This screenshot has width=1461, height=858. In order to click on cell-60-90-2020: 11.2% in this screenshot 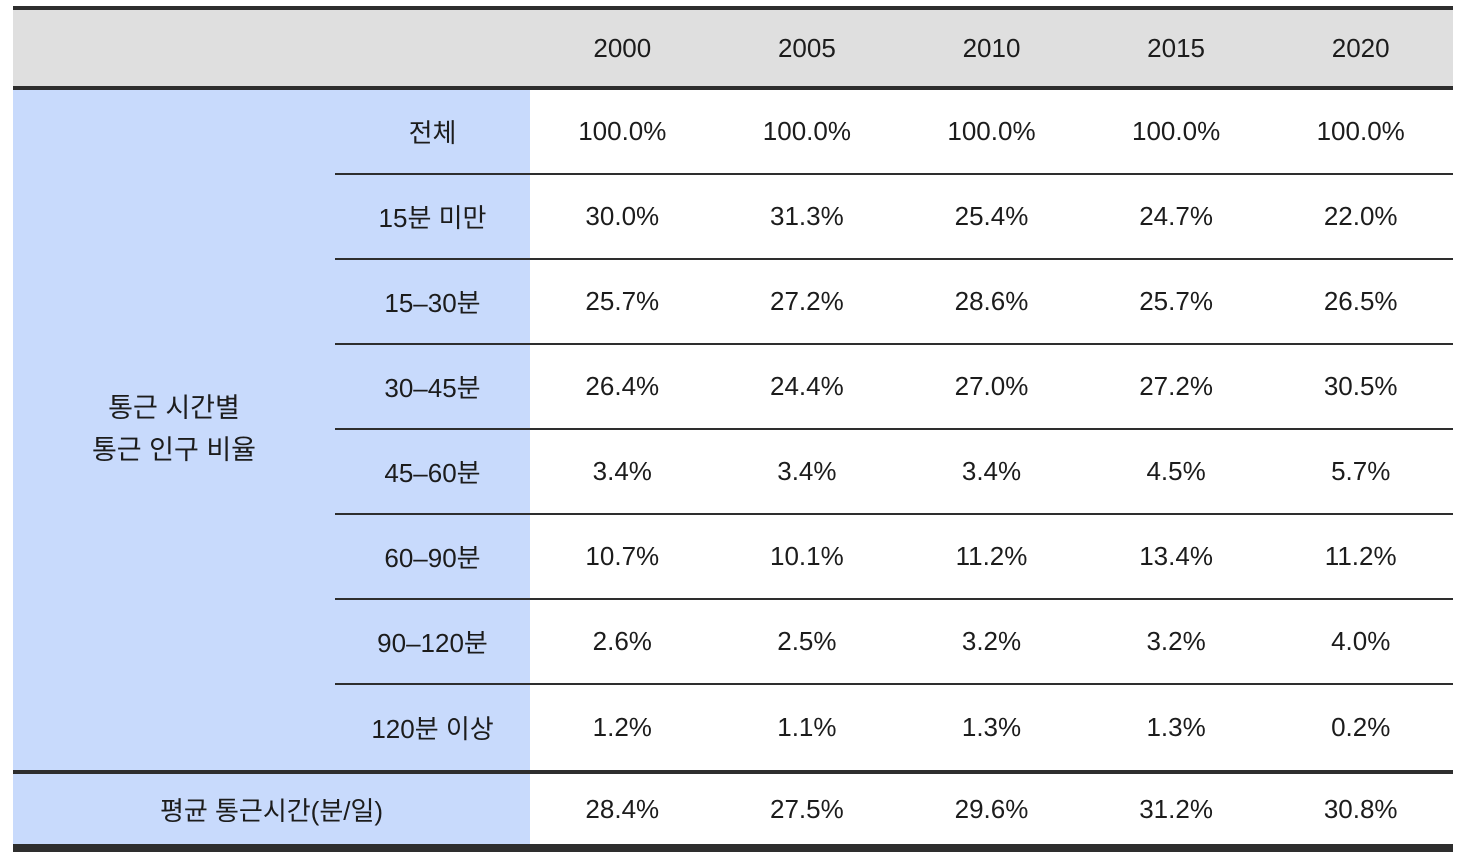, I will do `click(1360, 557)`.